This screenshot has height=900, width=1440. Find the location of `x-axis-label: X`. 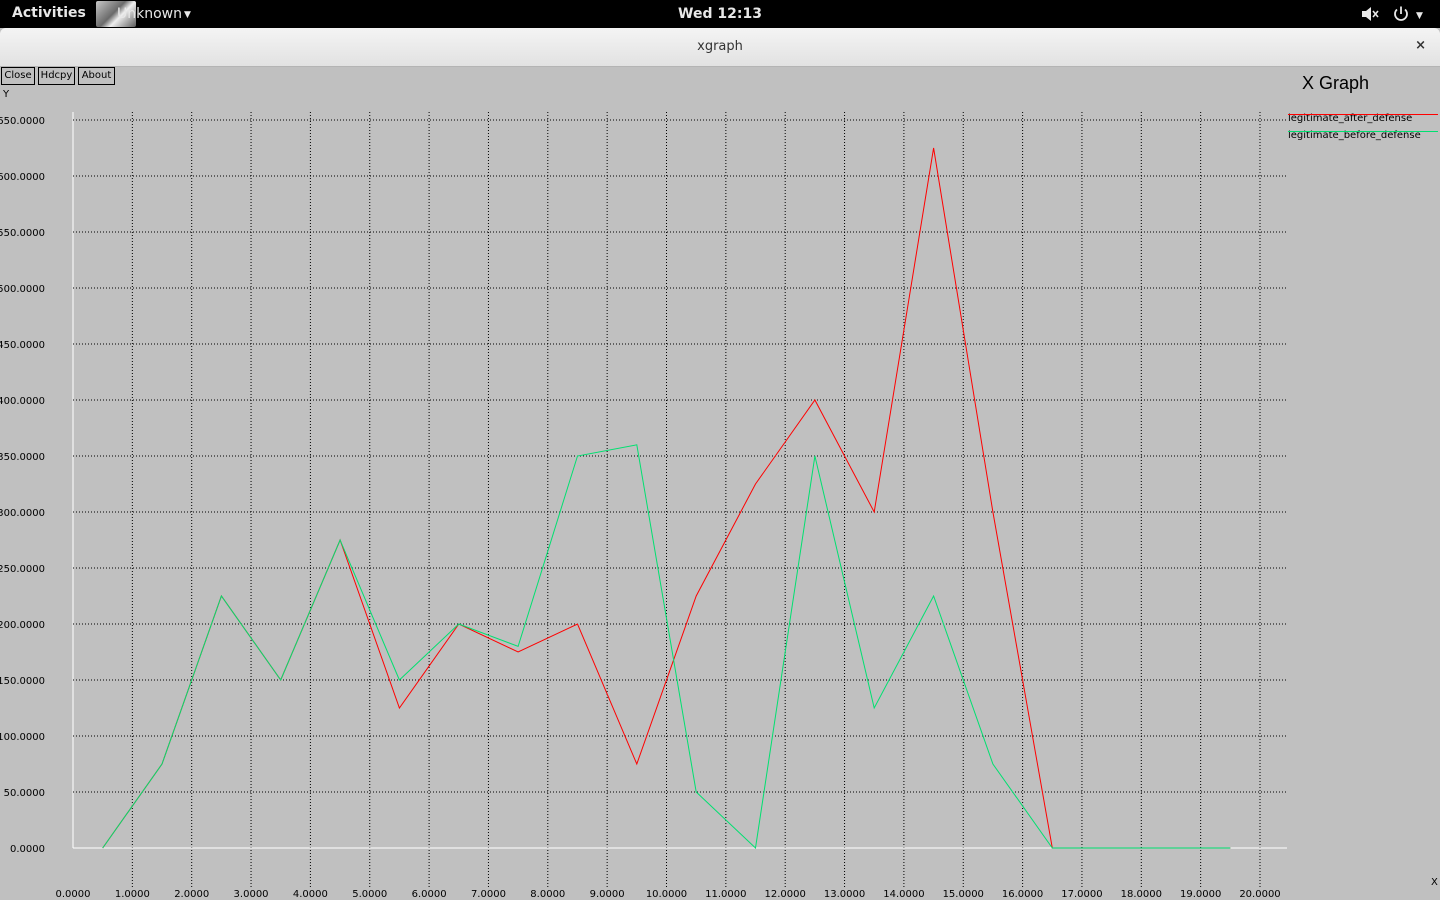

x-axis-label: X is located at coordinates (1434, 882).